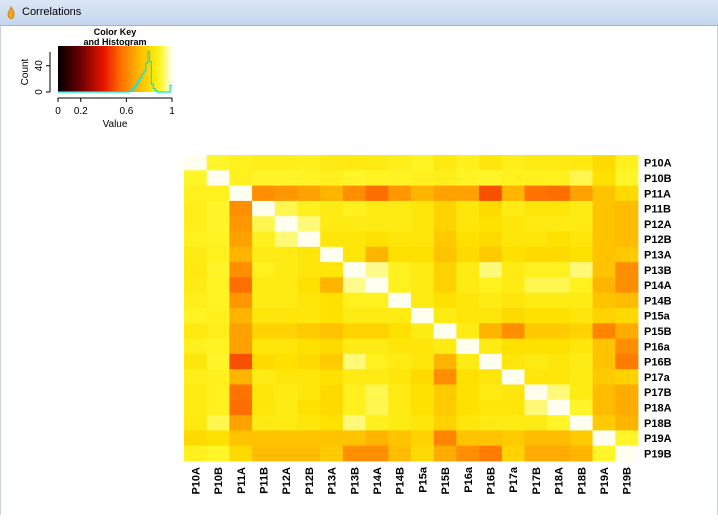 This screenshot has width=718, height=520. Describe the element at coordinates (377, 453) in the screenshot. I see `heatmap-cell-P19B-P14A` at that location.